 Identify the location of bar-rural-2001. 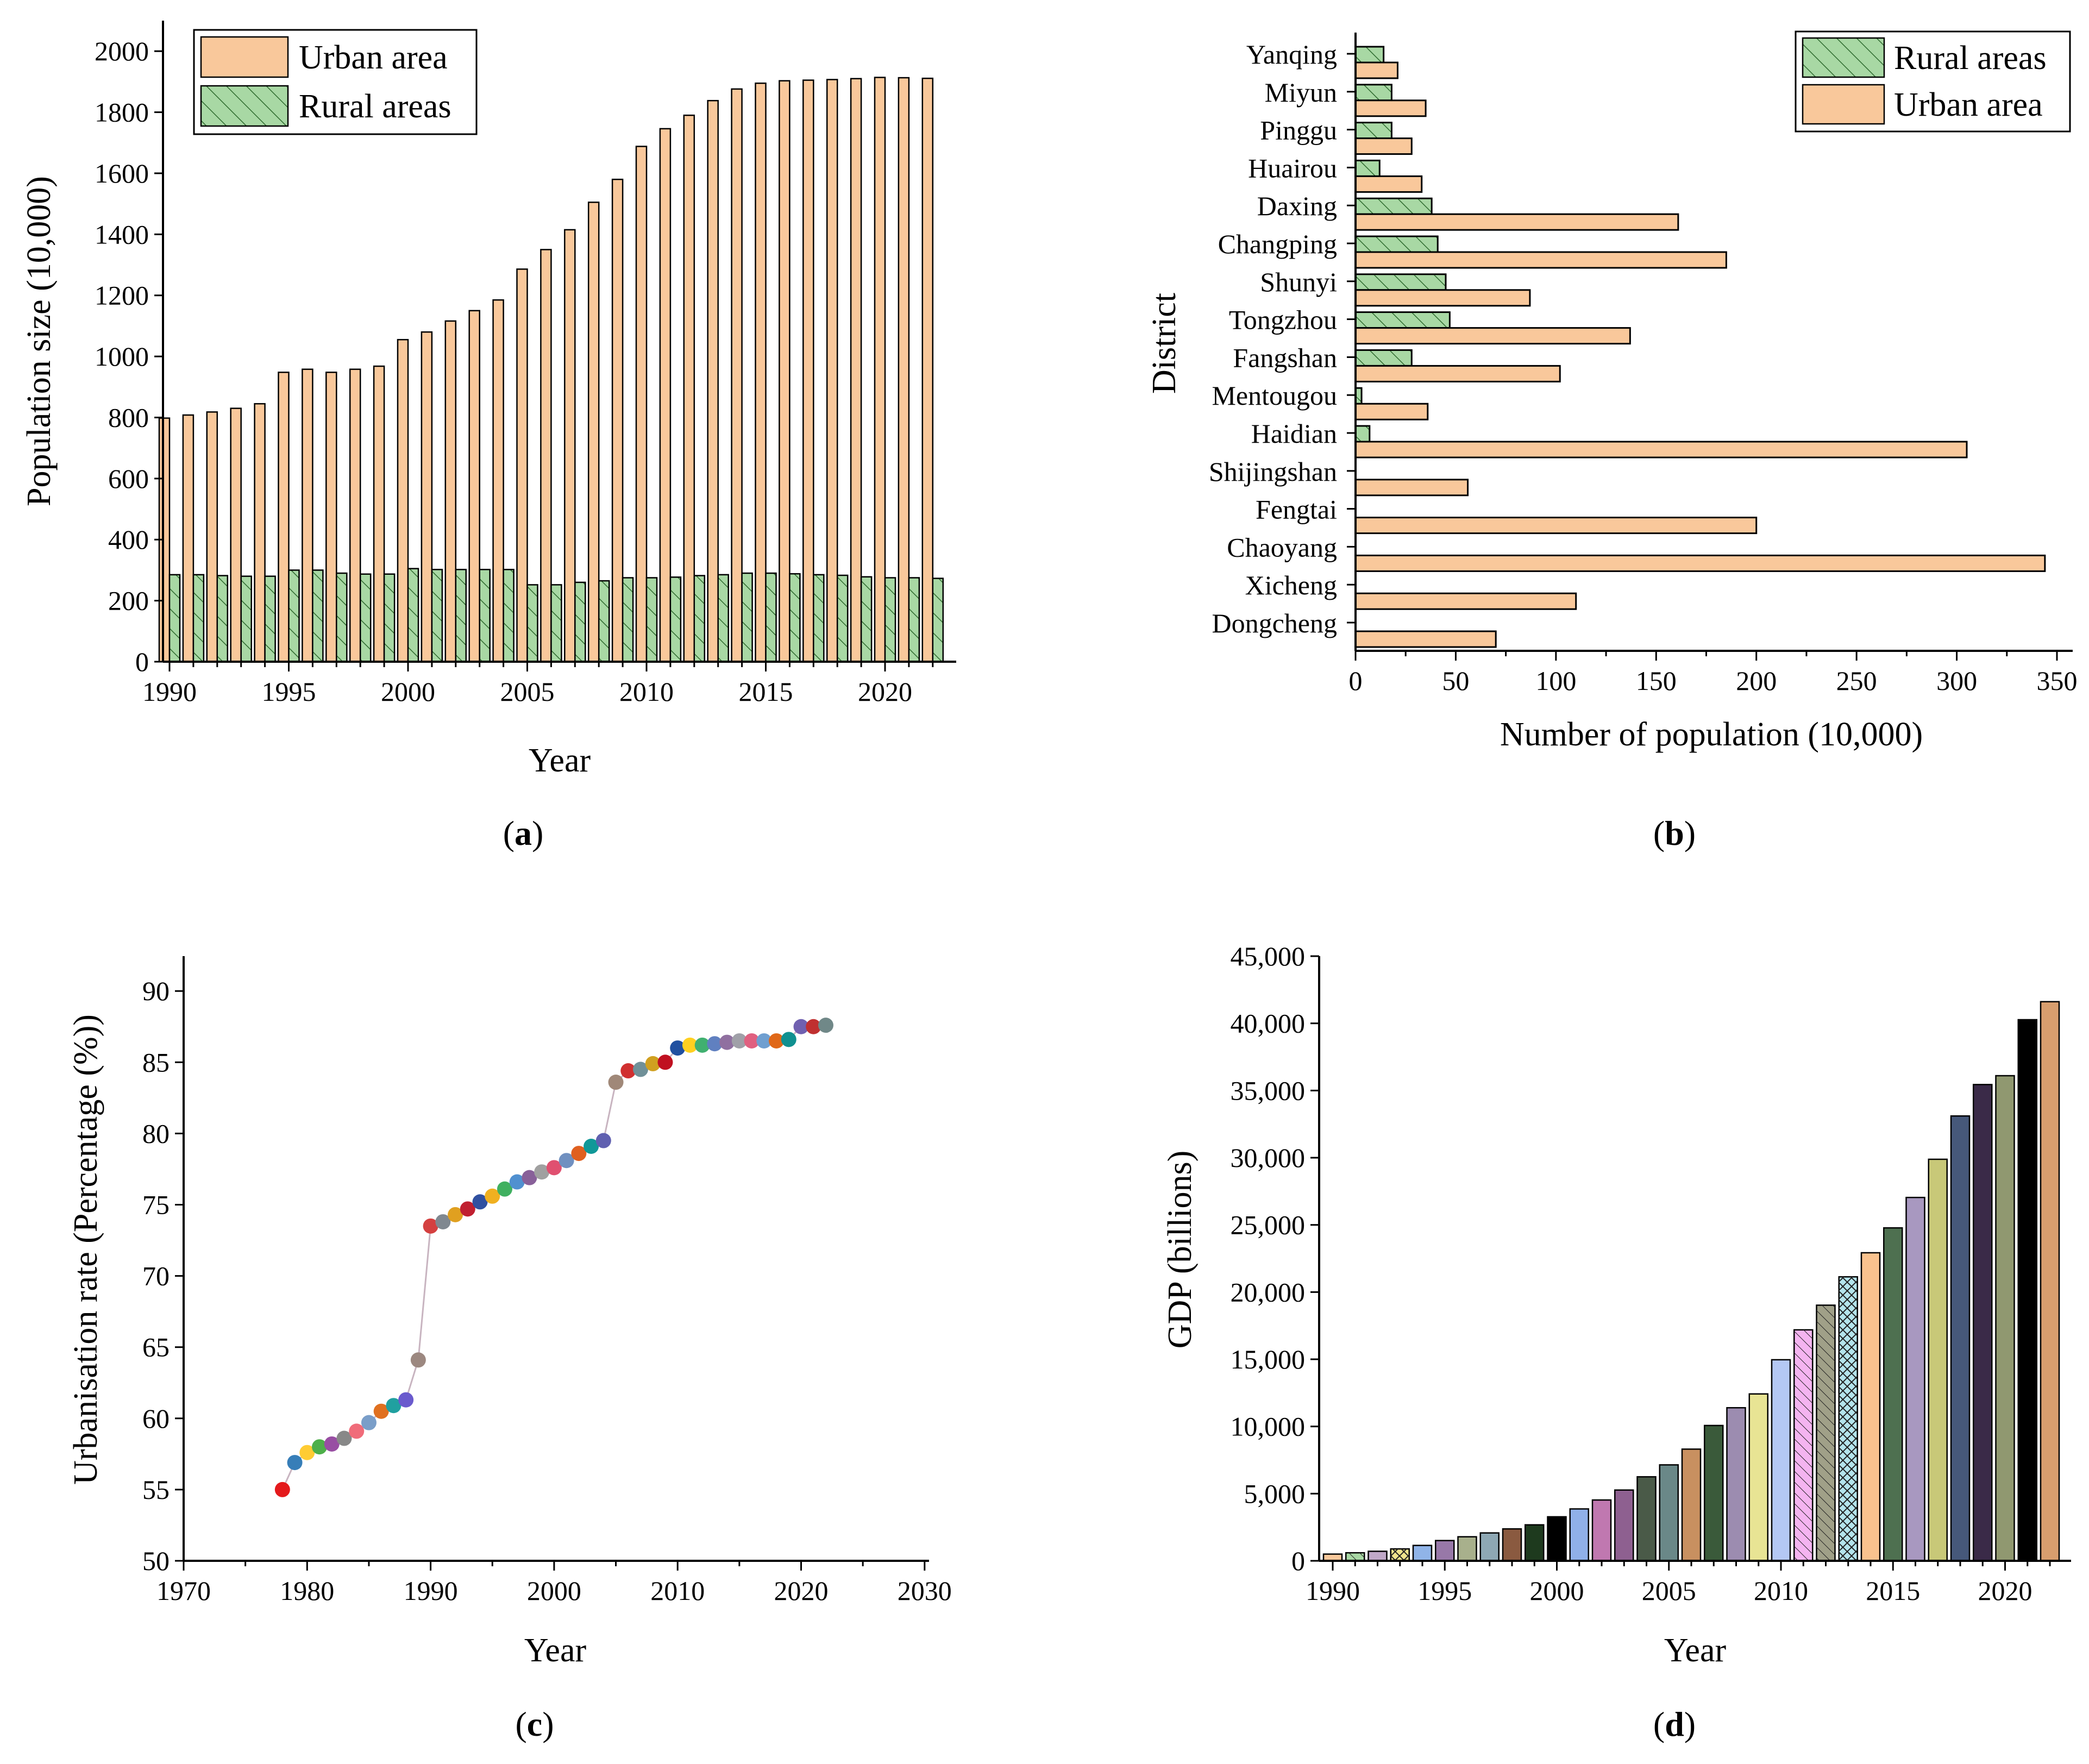
(437, 616).